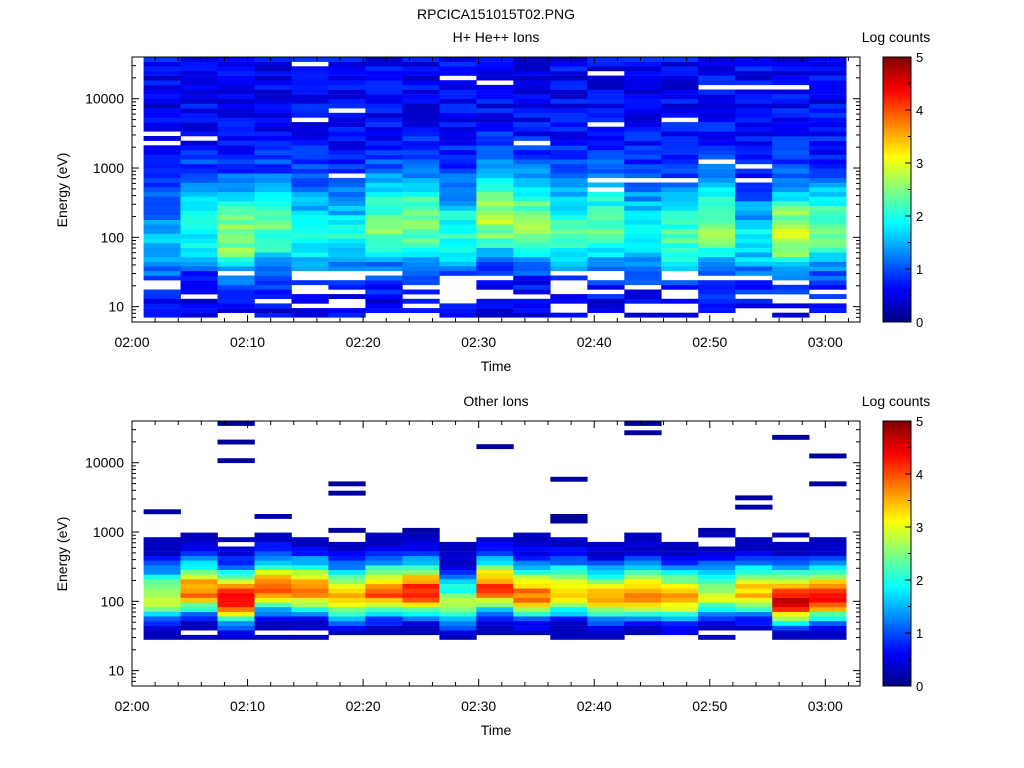 The width and height of the screenshot is (1024, 768). I want to click on colorbar-tick-label: 3, so click(919, 163).